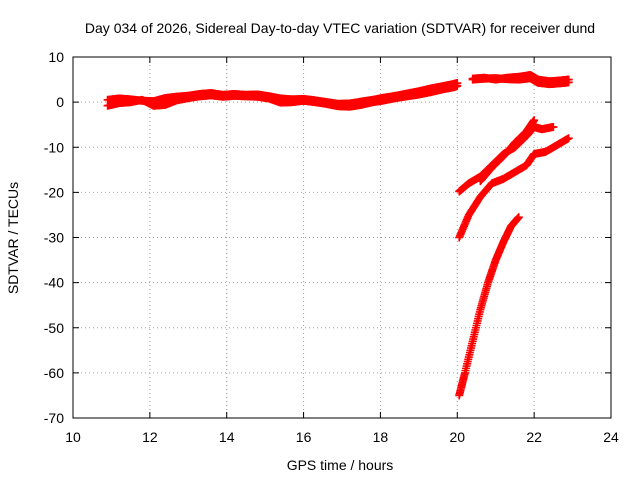 This screenshot has width=640, height=480. I want to click on y-tick-label: -70, so click(54, 418).